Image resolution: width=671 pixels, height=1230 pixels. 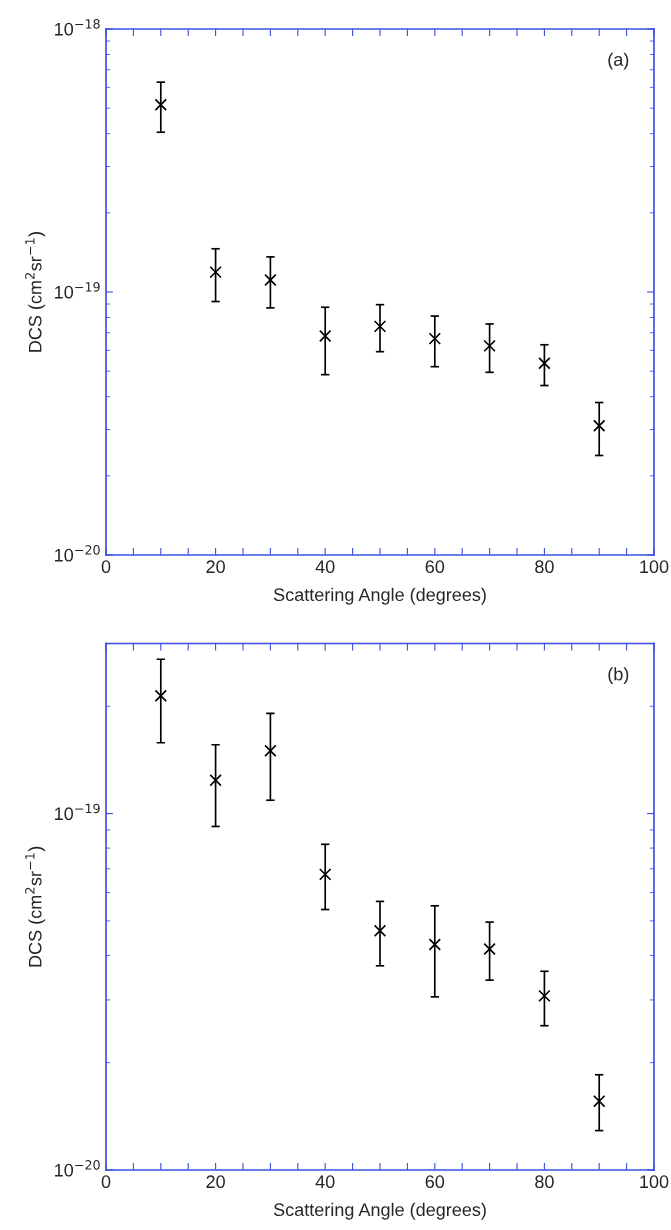 What do you see at coordinates (77, 27) in the screenshot?
I see `y-tick-label: 10$^{−18}$` at bounding box center [77, 27].